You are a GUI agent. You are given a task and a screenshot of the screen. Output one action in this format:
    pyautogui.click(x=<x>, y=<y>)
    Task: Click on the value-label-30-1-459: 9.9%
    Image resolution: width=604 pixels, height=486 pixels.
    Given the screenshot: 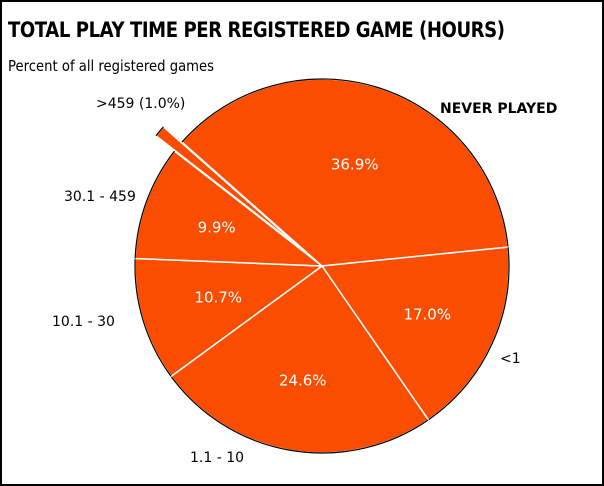 What is the action you would take?
    pyautogui.click(x=217, y=227)
    